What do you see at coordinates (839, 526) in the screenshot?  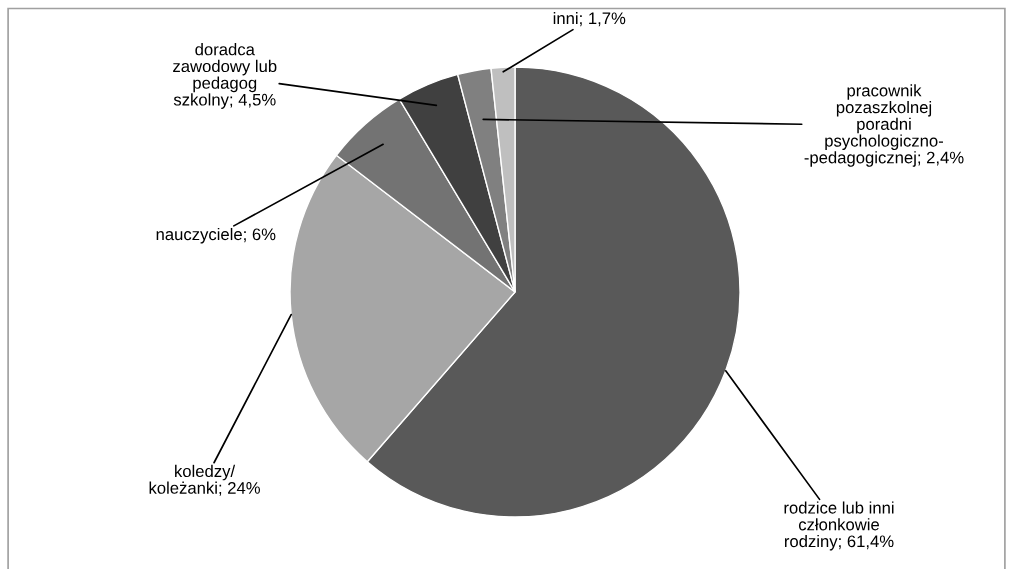 I see `slice-label: rodzice lub inni członkowie rodziny; 61,4%` at bounding box center [839, 526].